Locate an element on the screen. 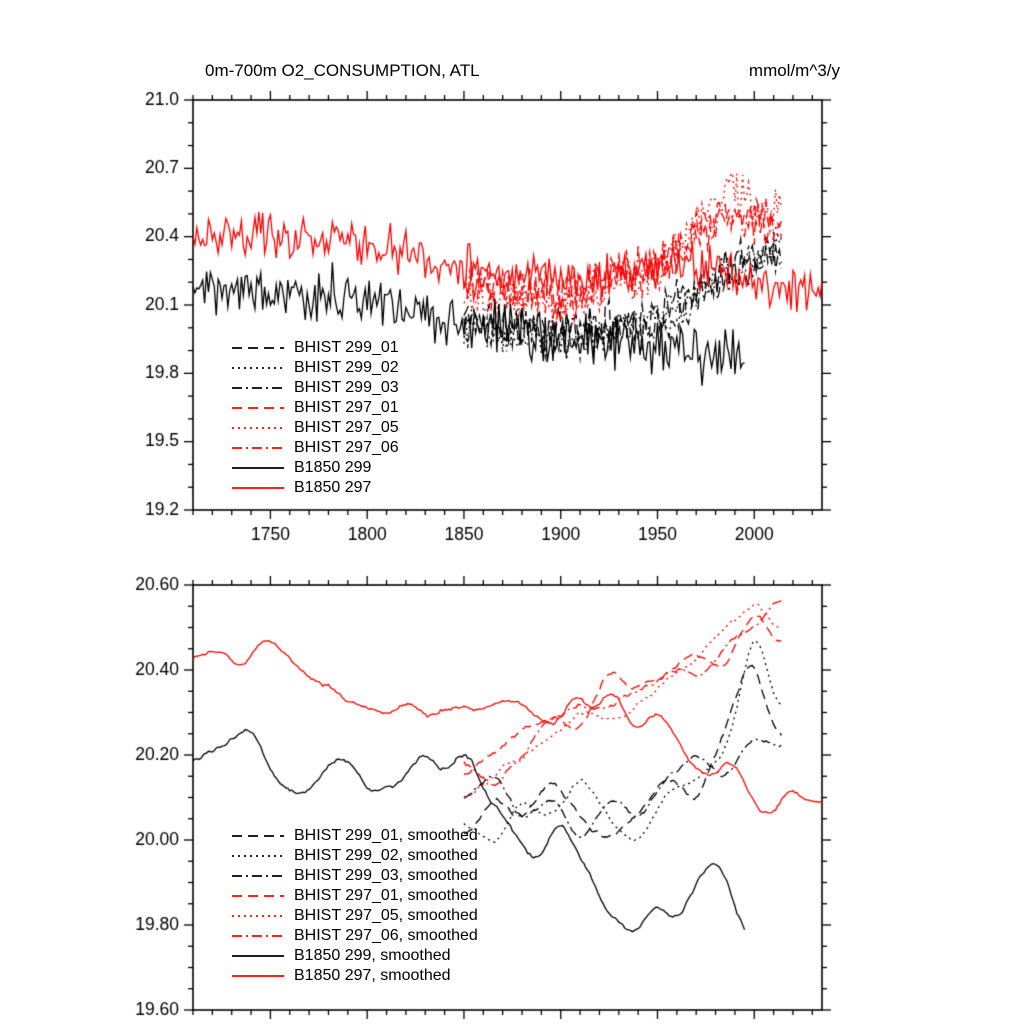 The image size is (1024, 1024). legend-item: BHIST 297_01, smoothed is located at coordinates (355, 896).